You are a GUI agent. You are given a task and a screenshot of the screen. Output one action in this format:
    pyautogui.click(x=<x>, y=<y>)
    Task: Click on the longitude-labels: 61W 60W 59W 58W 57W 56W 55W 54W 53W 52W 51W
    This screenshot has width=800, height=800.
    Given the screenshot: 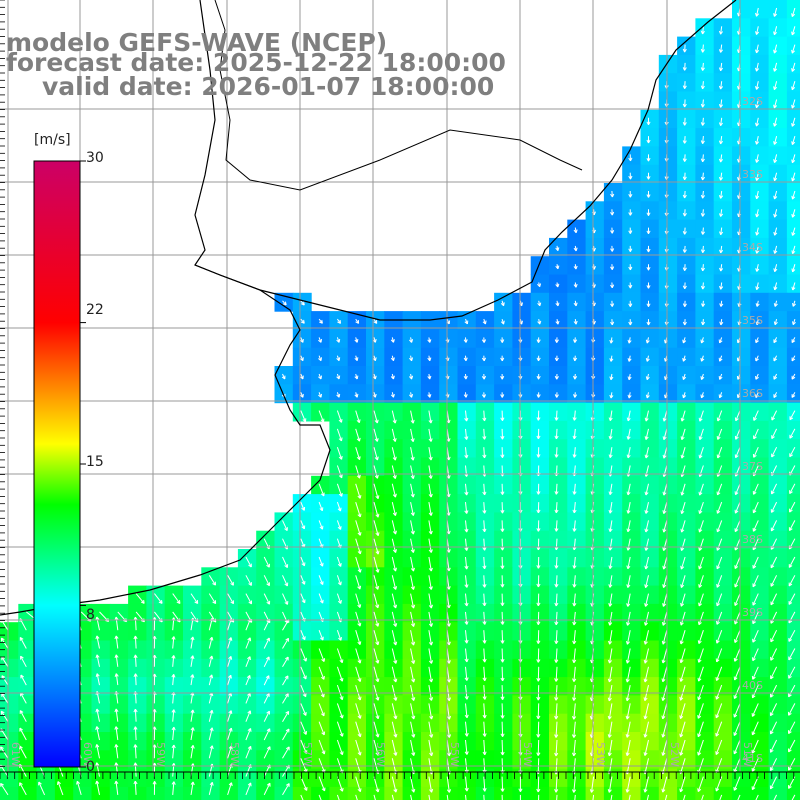 What is the action you would take?
    pyautogui.click(x=381, y=754)
    